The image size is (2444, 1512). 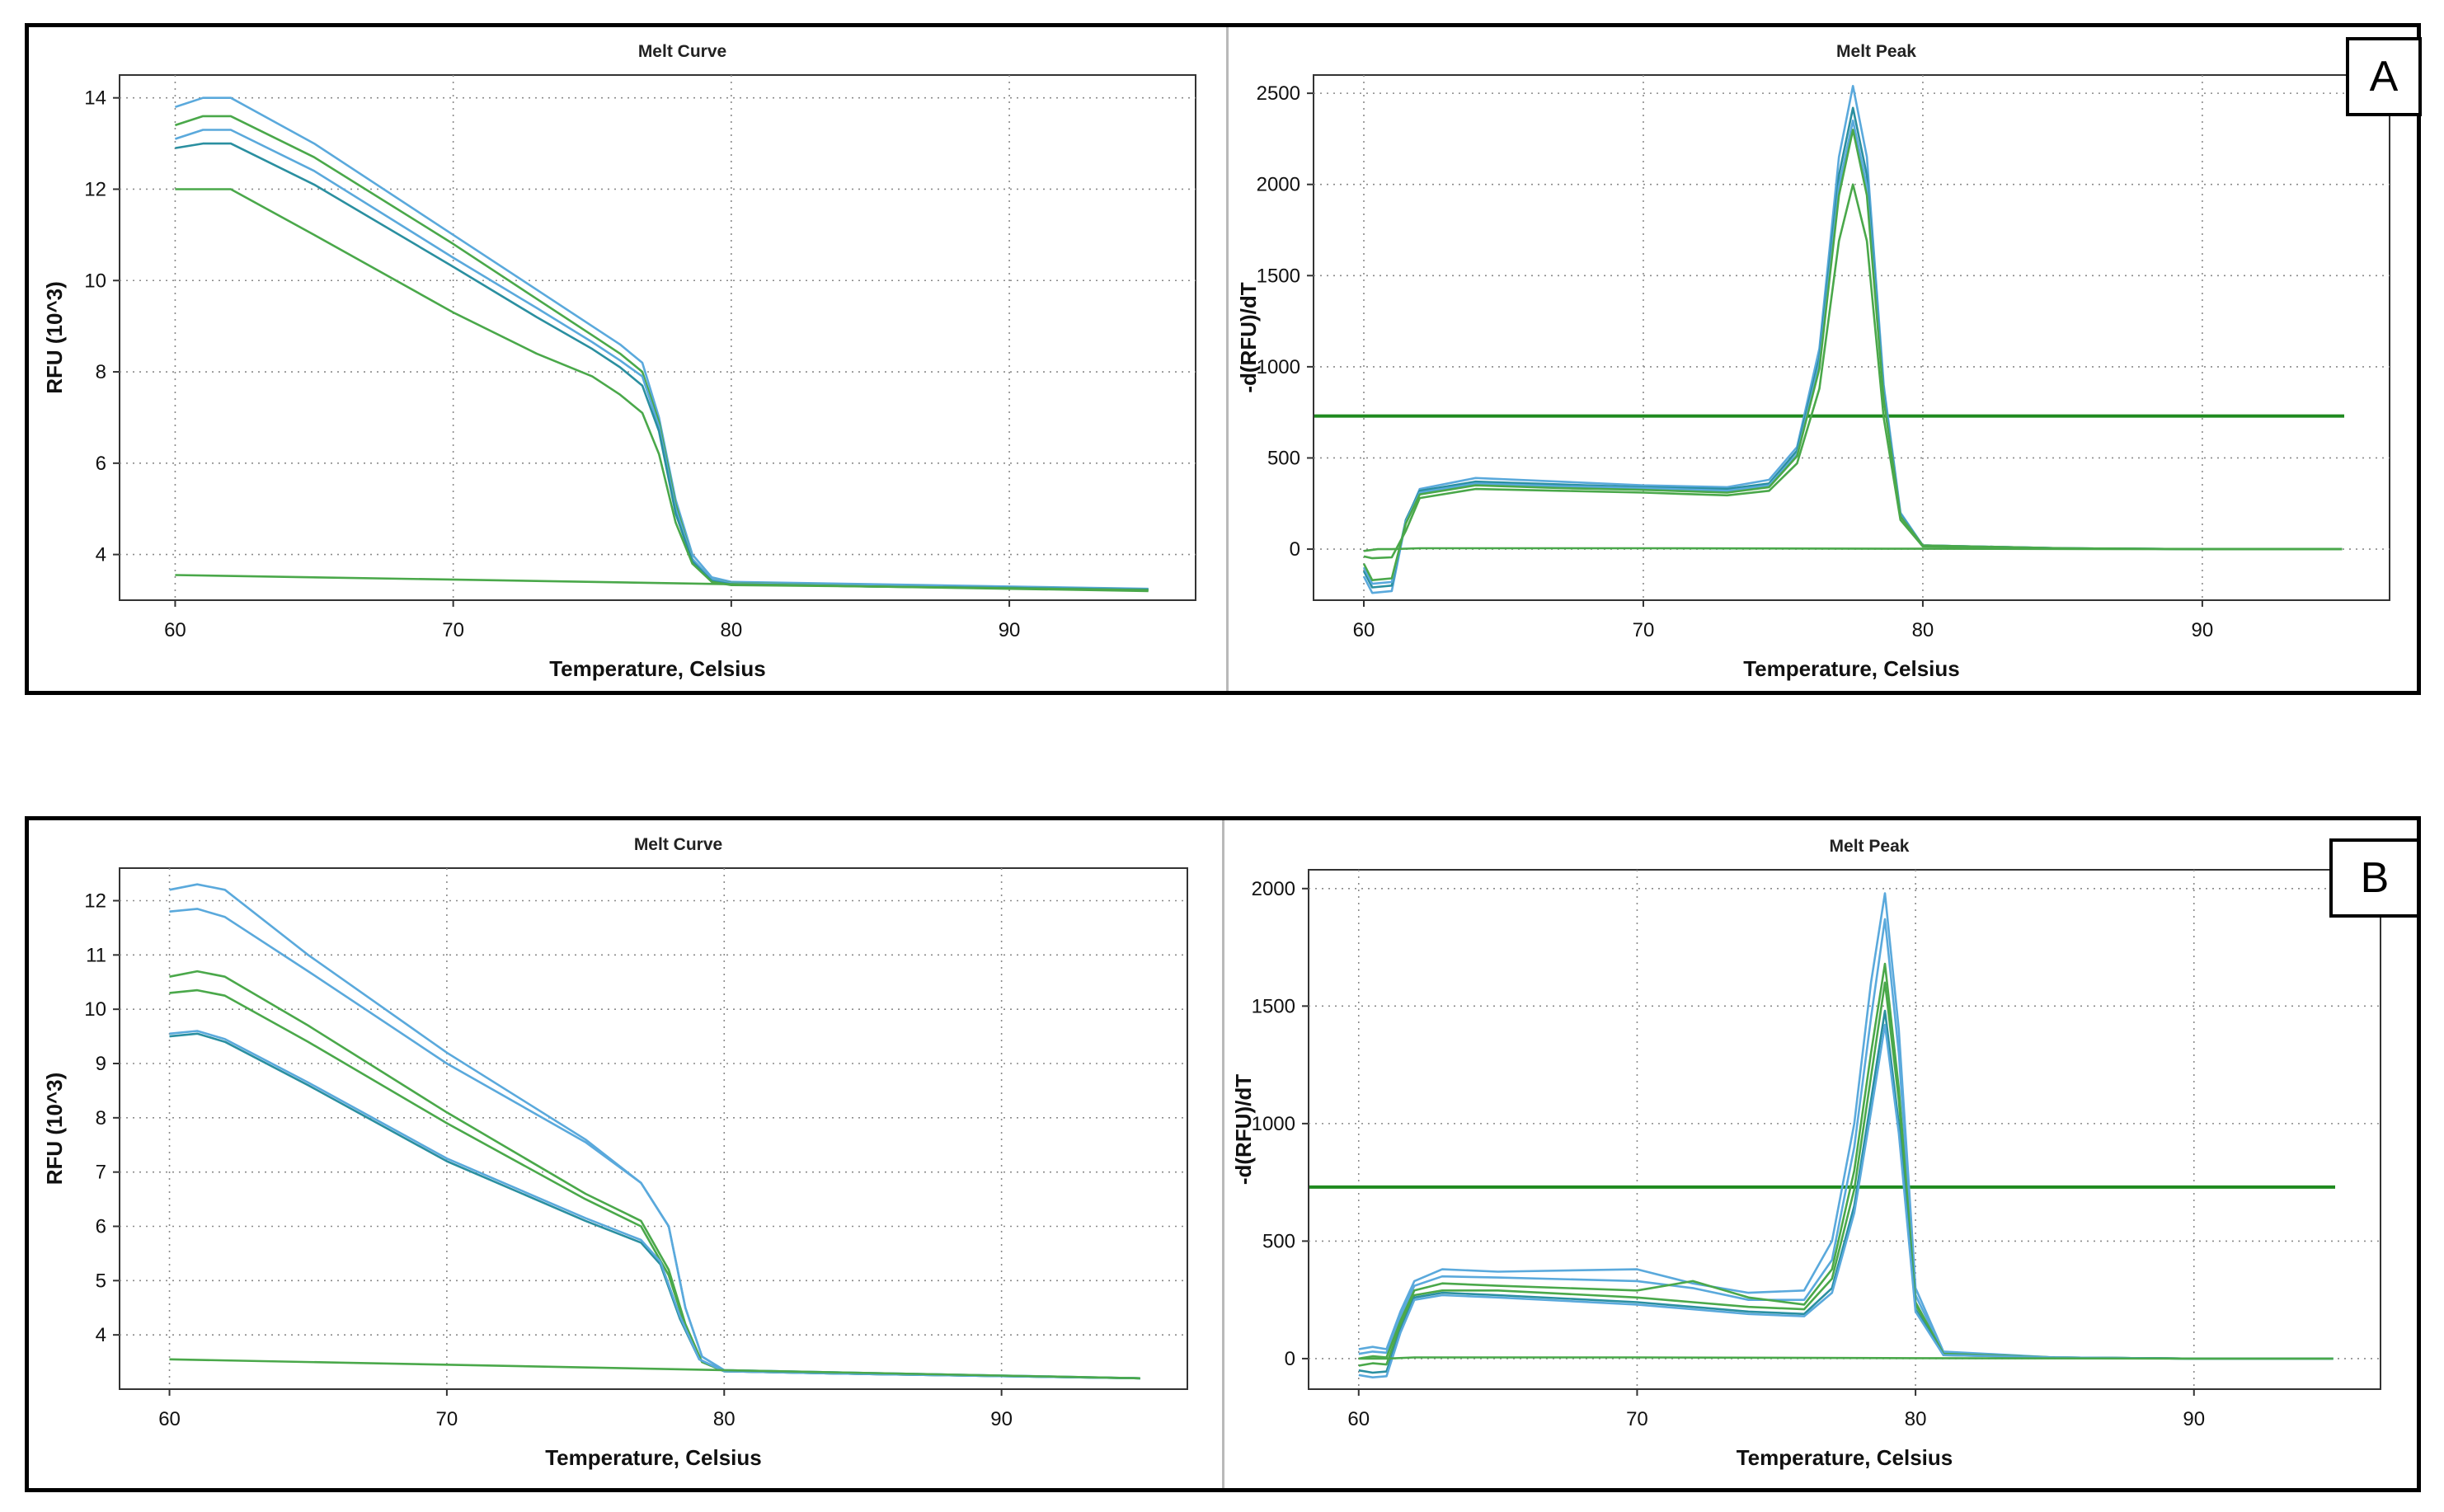 I want to click on y-tick-label: 5, so click(x=101, y=1281).